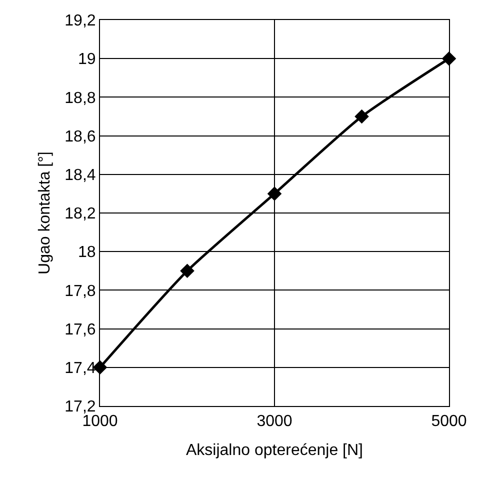 This screenshot has height=486, width=479. Describe the element at coordinates (274, 450) in the screenshot. I see `x-axis-title: Aksijalno opterećenje [N]` at that location.